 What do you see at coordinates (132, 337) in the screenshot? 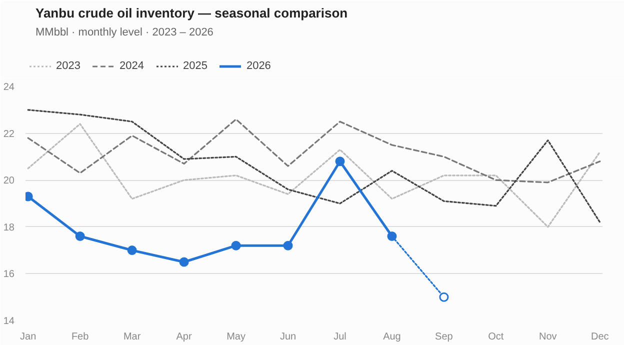
I see `x-tick-label: Mar` at bounding box center [132, 337].